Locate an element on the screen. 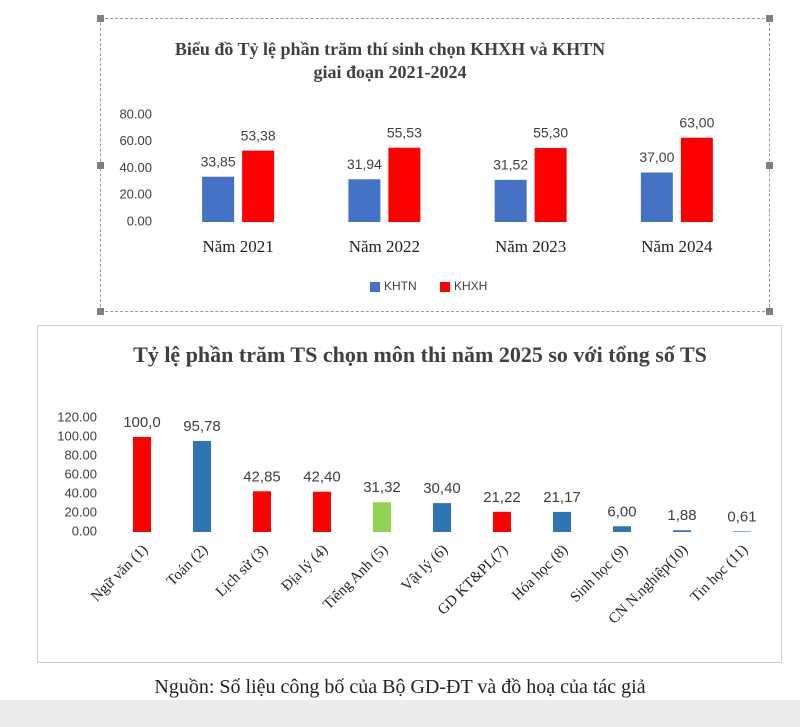  value-label: 31,32 is located at coordinates (382, 487).